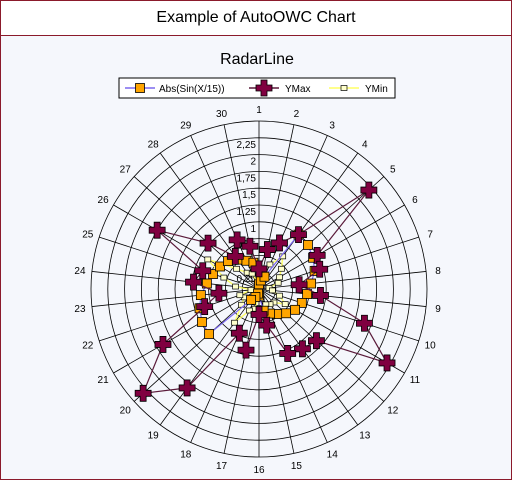  What do you see at coordinates (365, 436) in the screenshot?
I see `category-label: 13` at bounding box center [365, 436].